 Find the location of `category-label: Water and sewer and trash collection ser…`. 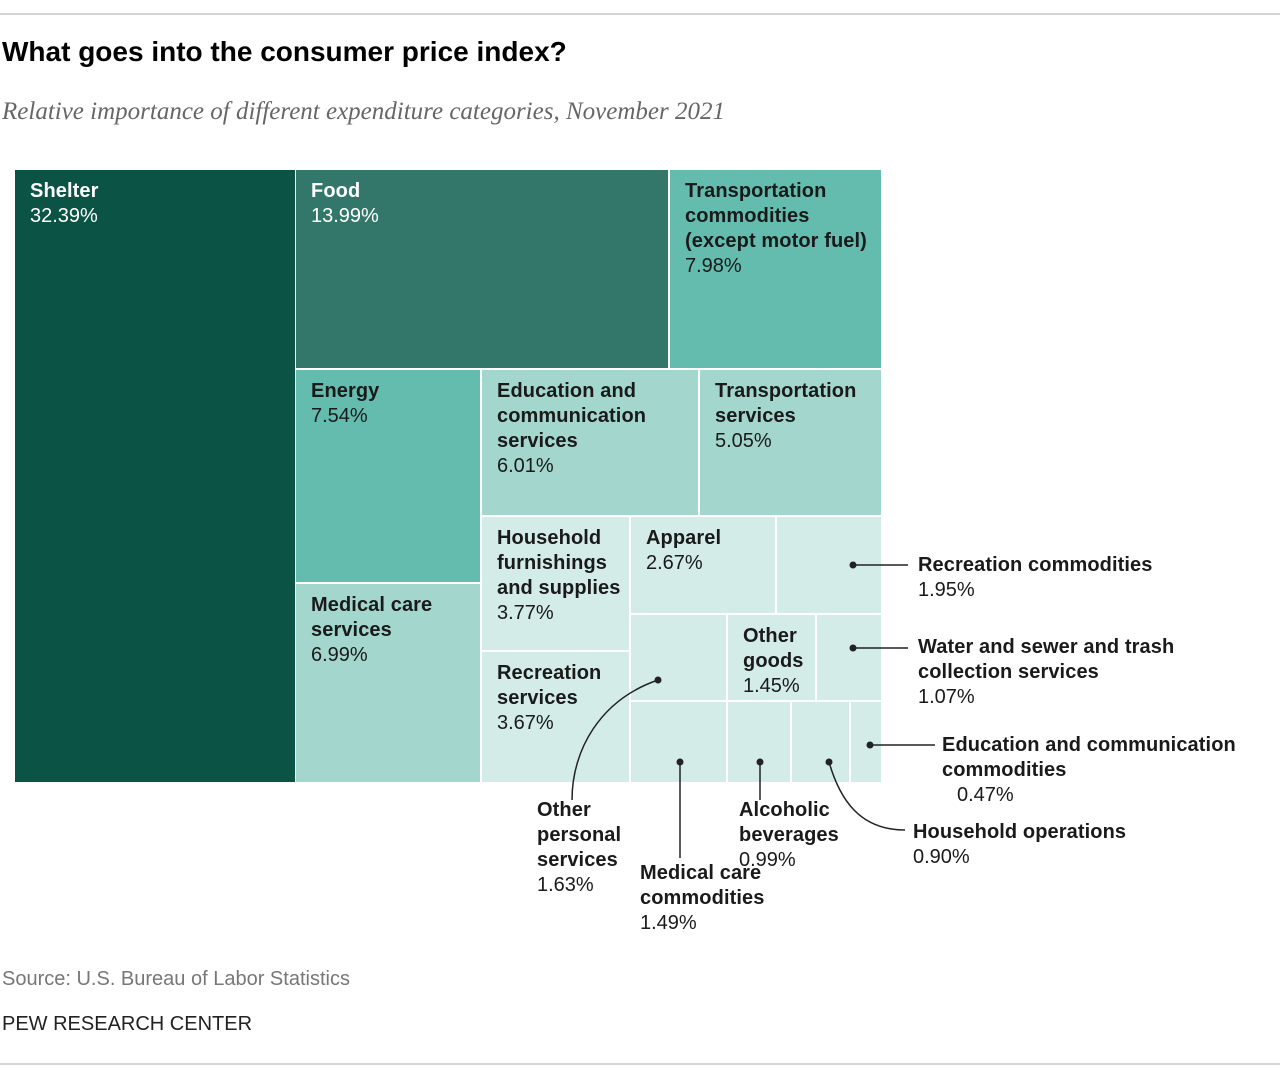

category-label: Water and sewer and trash collection ser… is located at coordinates (1046, 659).